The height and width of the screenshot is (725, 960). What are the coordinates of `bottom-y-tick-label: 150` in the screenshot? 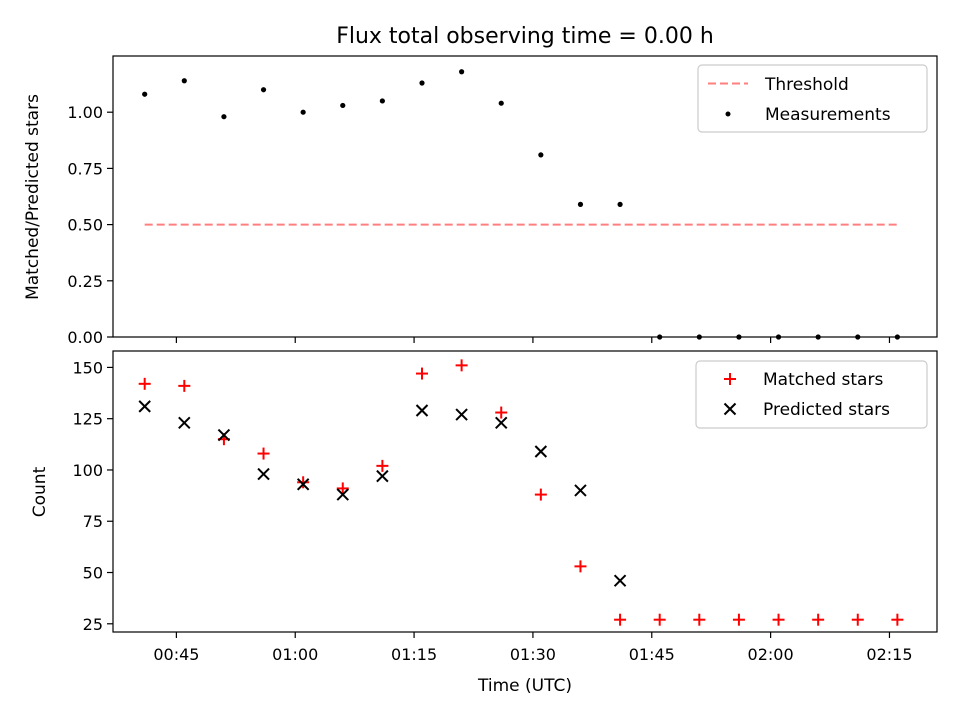 It's located at (87, 367).